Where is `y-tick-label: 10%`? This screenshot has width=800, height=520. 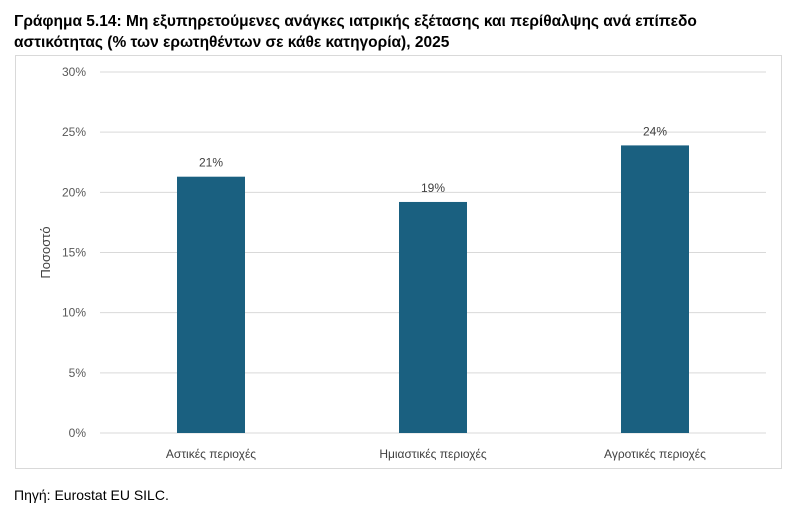 y-tick-label: 10% is located at coordinates (74, 313).